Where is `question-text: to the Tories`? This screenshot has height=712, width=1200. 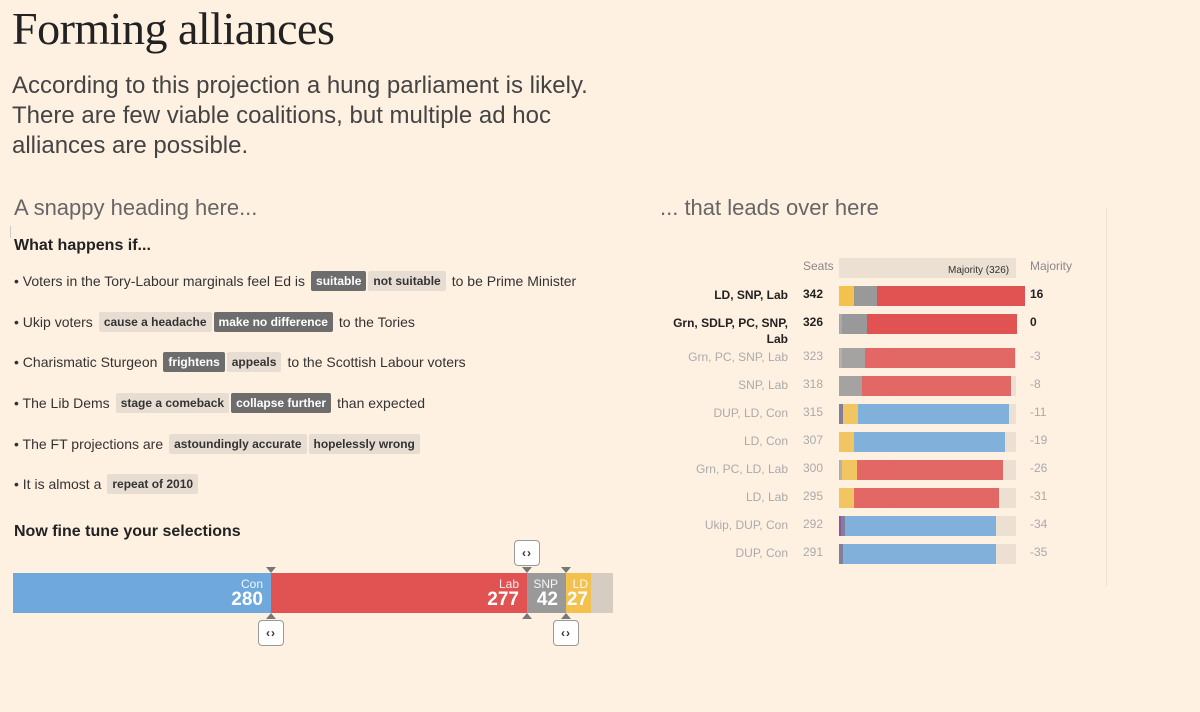
question-text: to the Tories is located at coordinates (376, 322).